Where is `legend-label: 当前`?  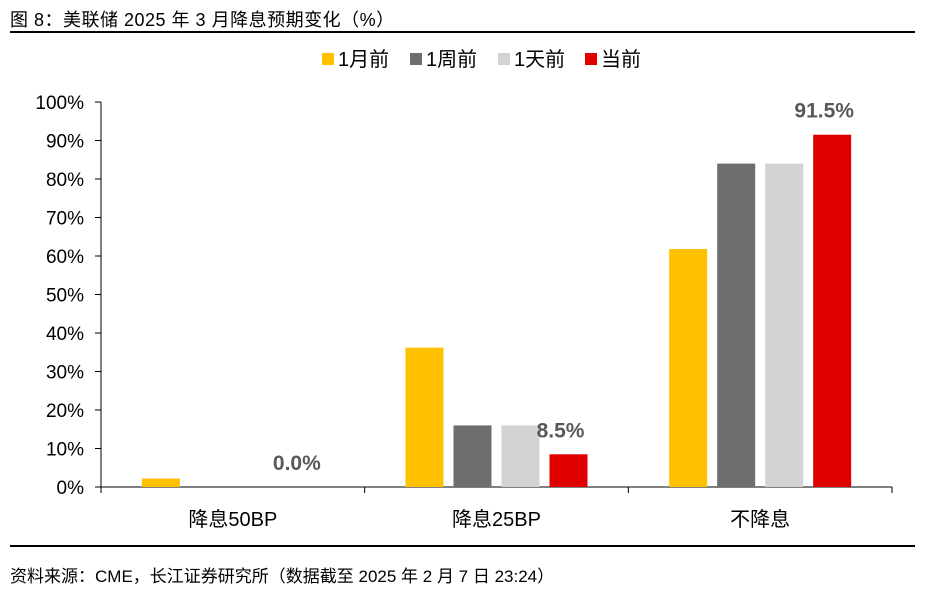
legend-label: 当前 is located at coordinates (621, 59).